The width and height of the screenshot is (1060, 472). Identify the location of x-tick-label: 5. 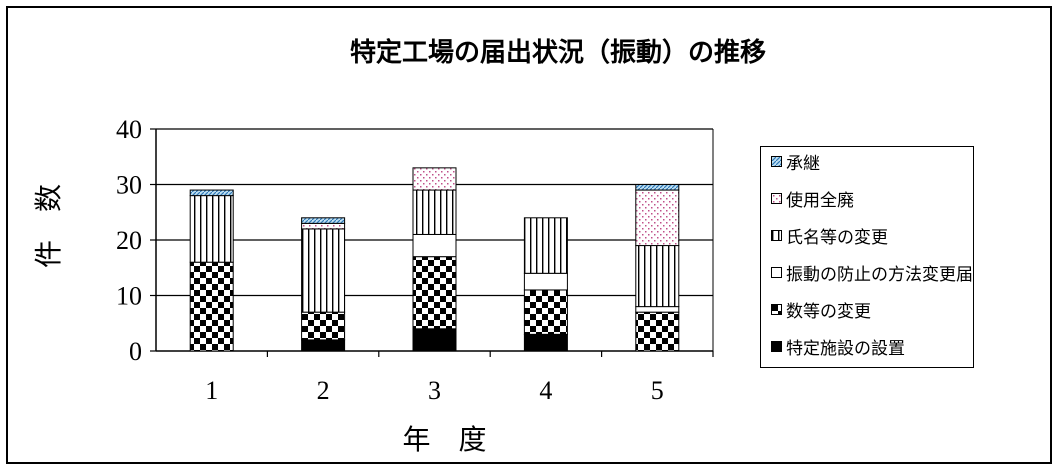
(657, 390).